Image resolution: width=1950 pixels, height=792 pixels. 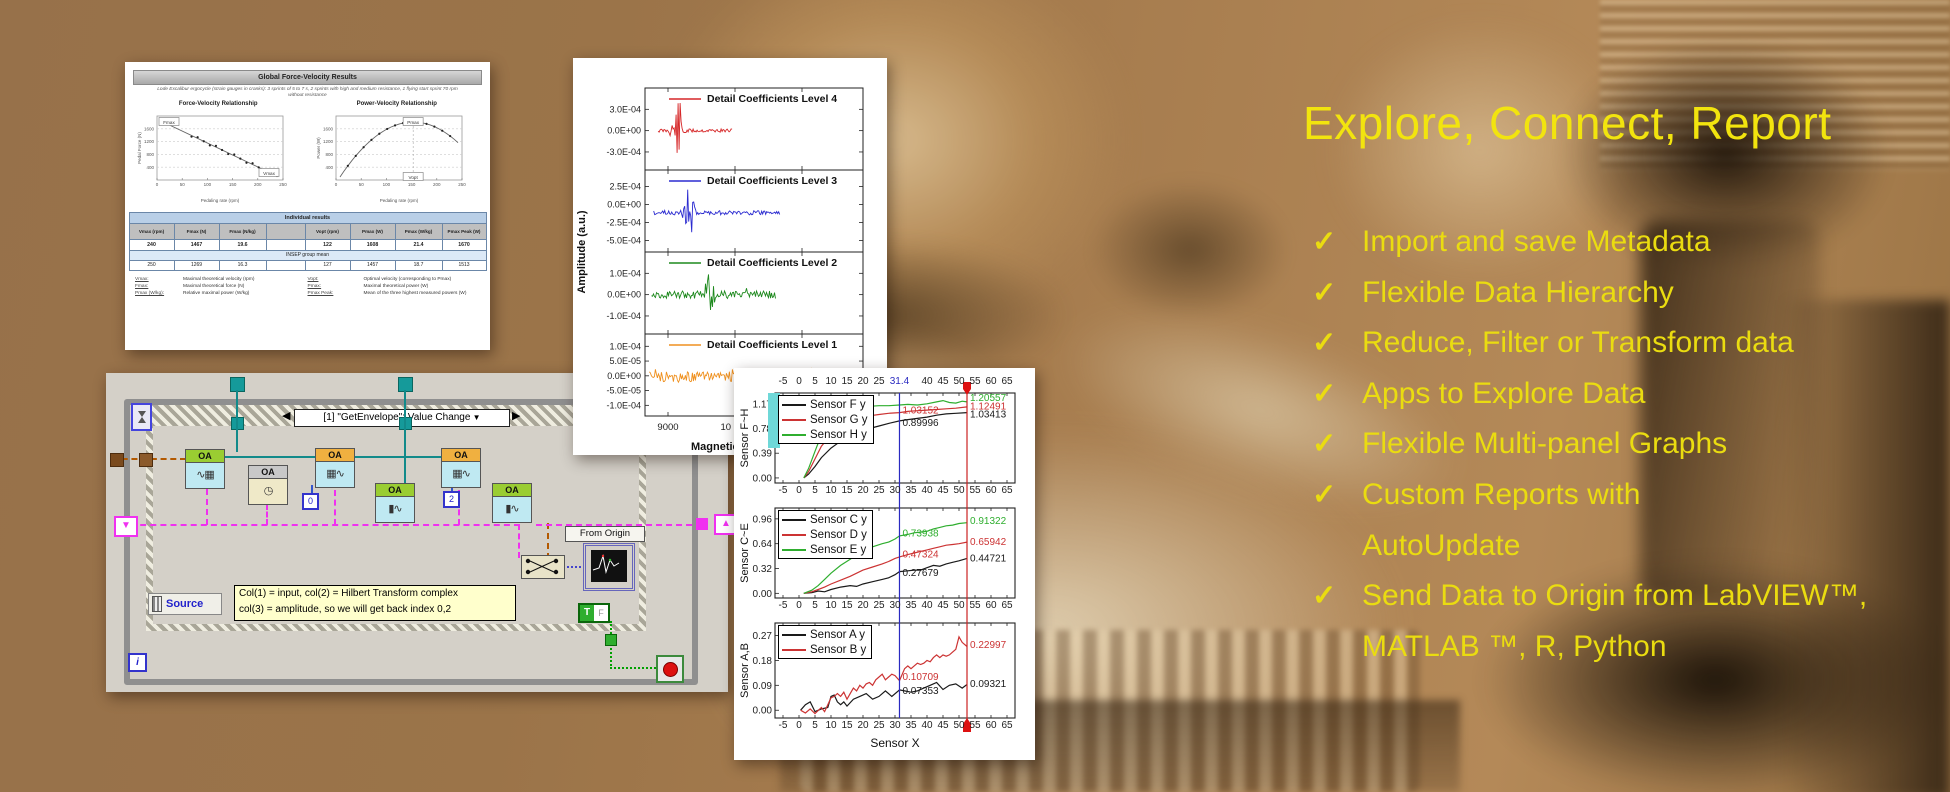 I want to click on report-chart-title: Power-Velocity Relationship, so click(x=396, y=103).